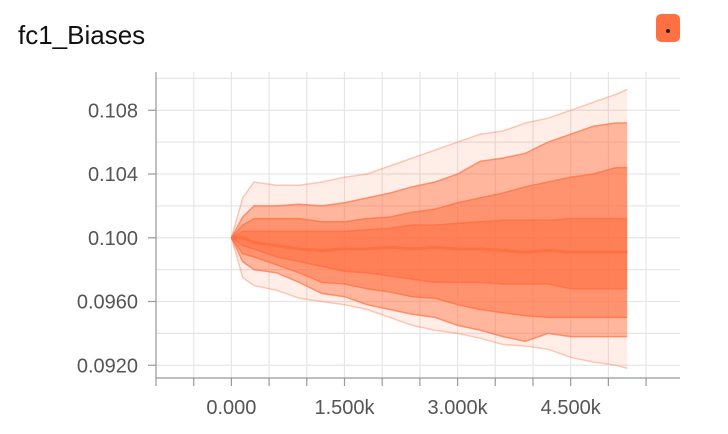 The width and height of the screenshot is (728, 434). Describe the element at coordinates (429, 202) in the screenshot. I see `band-3-upper-line` at that location.